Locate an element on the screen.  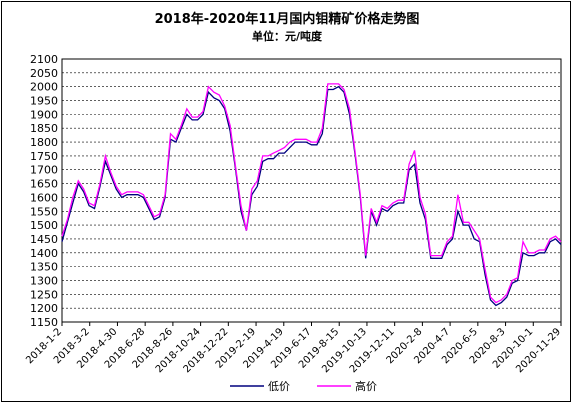
y-tick-label: 2100 is located at coordinates (44, 59).